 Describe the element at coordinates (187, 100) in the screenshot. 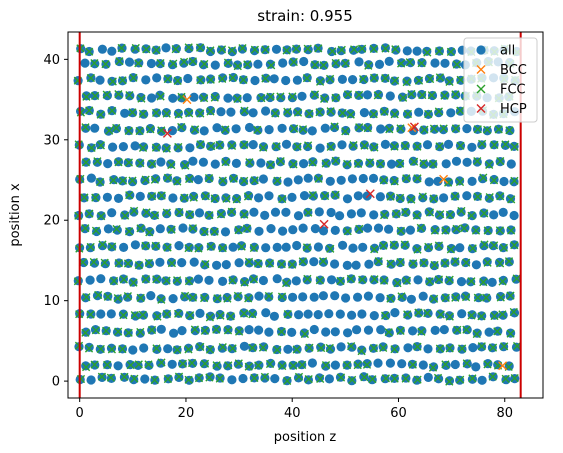

I see `bcc-point` at that location.